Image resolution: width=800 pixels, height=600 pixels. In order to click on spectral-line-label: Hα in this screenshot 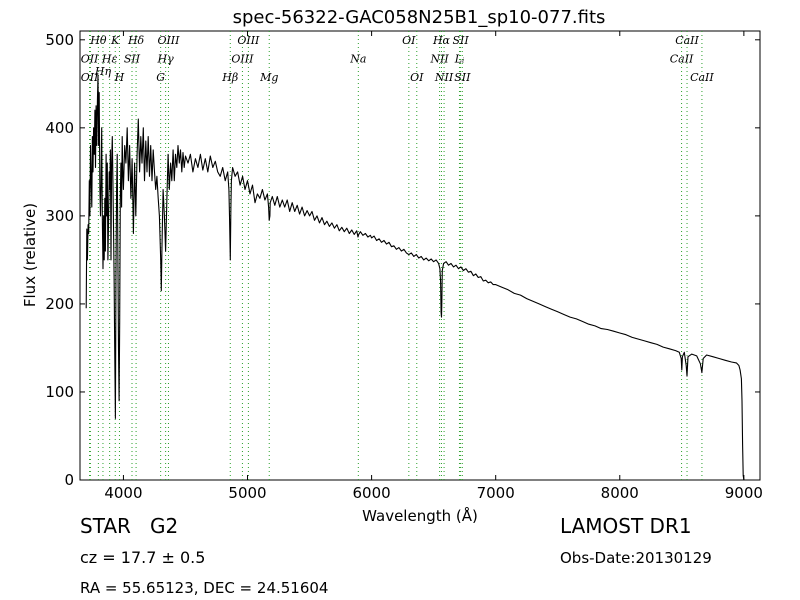, I will do `click(441, 40)`.